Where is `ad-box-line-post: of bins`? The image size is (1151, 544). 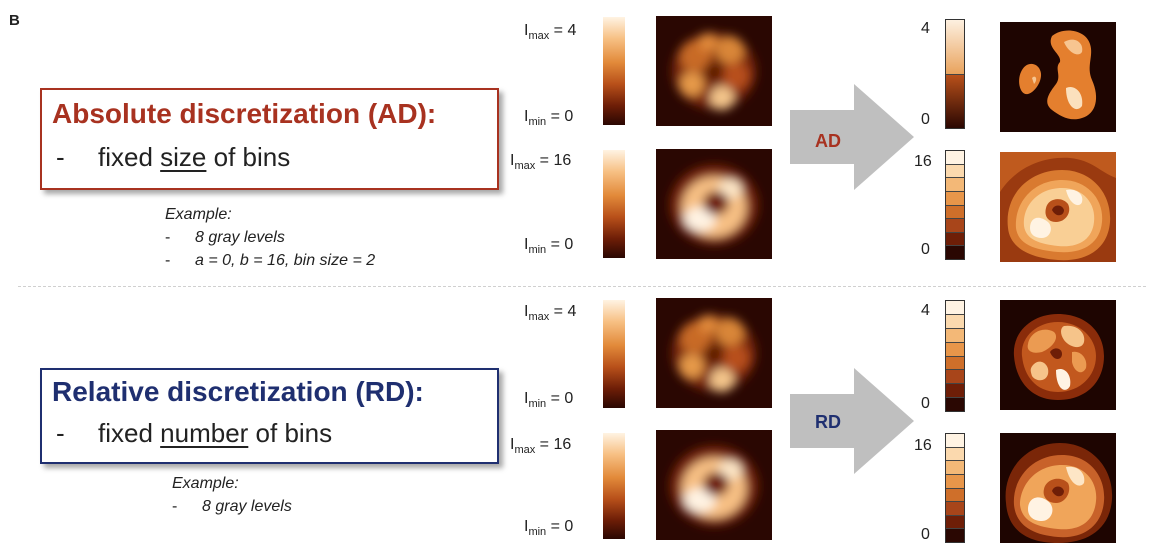 ad-box-line-post: of bins is located at coordinates (248, 157).